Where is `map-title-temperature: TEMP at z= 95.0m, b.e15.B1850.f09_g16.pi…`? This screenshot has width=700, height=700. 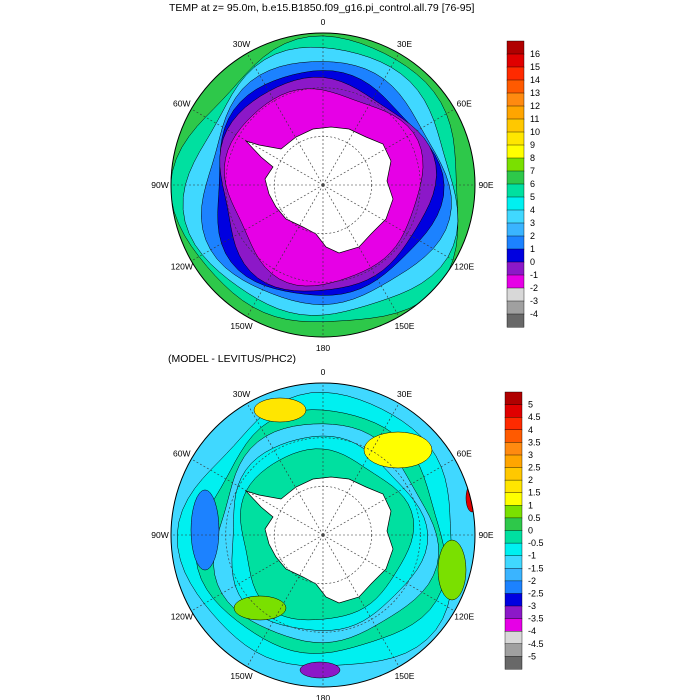
map-title-temperature: TEMP at z= 95.0m, b.e15.B1850.f09_g16.pi… is located at coordinates (322, 8).